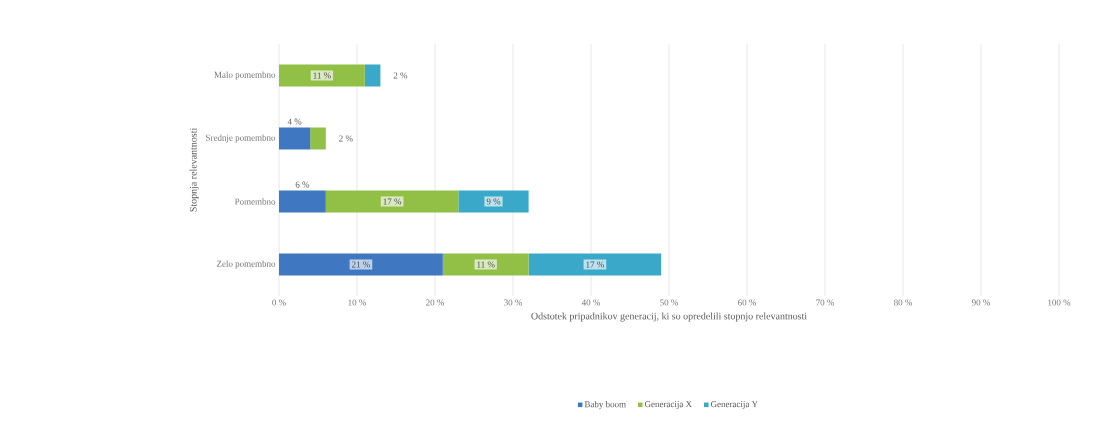 This screenshot has height=448, width=1095. I want to click on x-tick-label: 30 %, so click(513, 302).